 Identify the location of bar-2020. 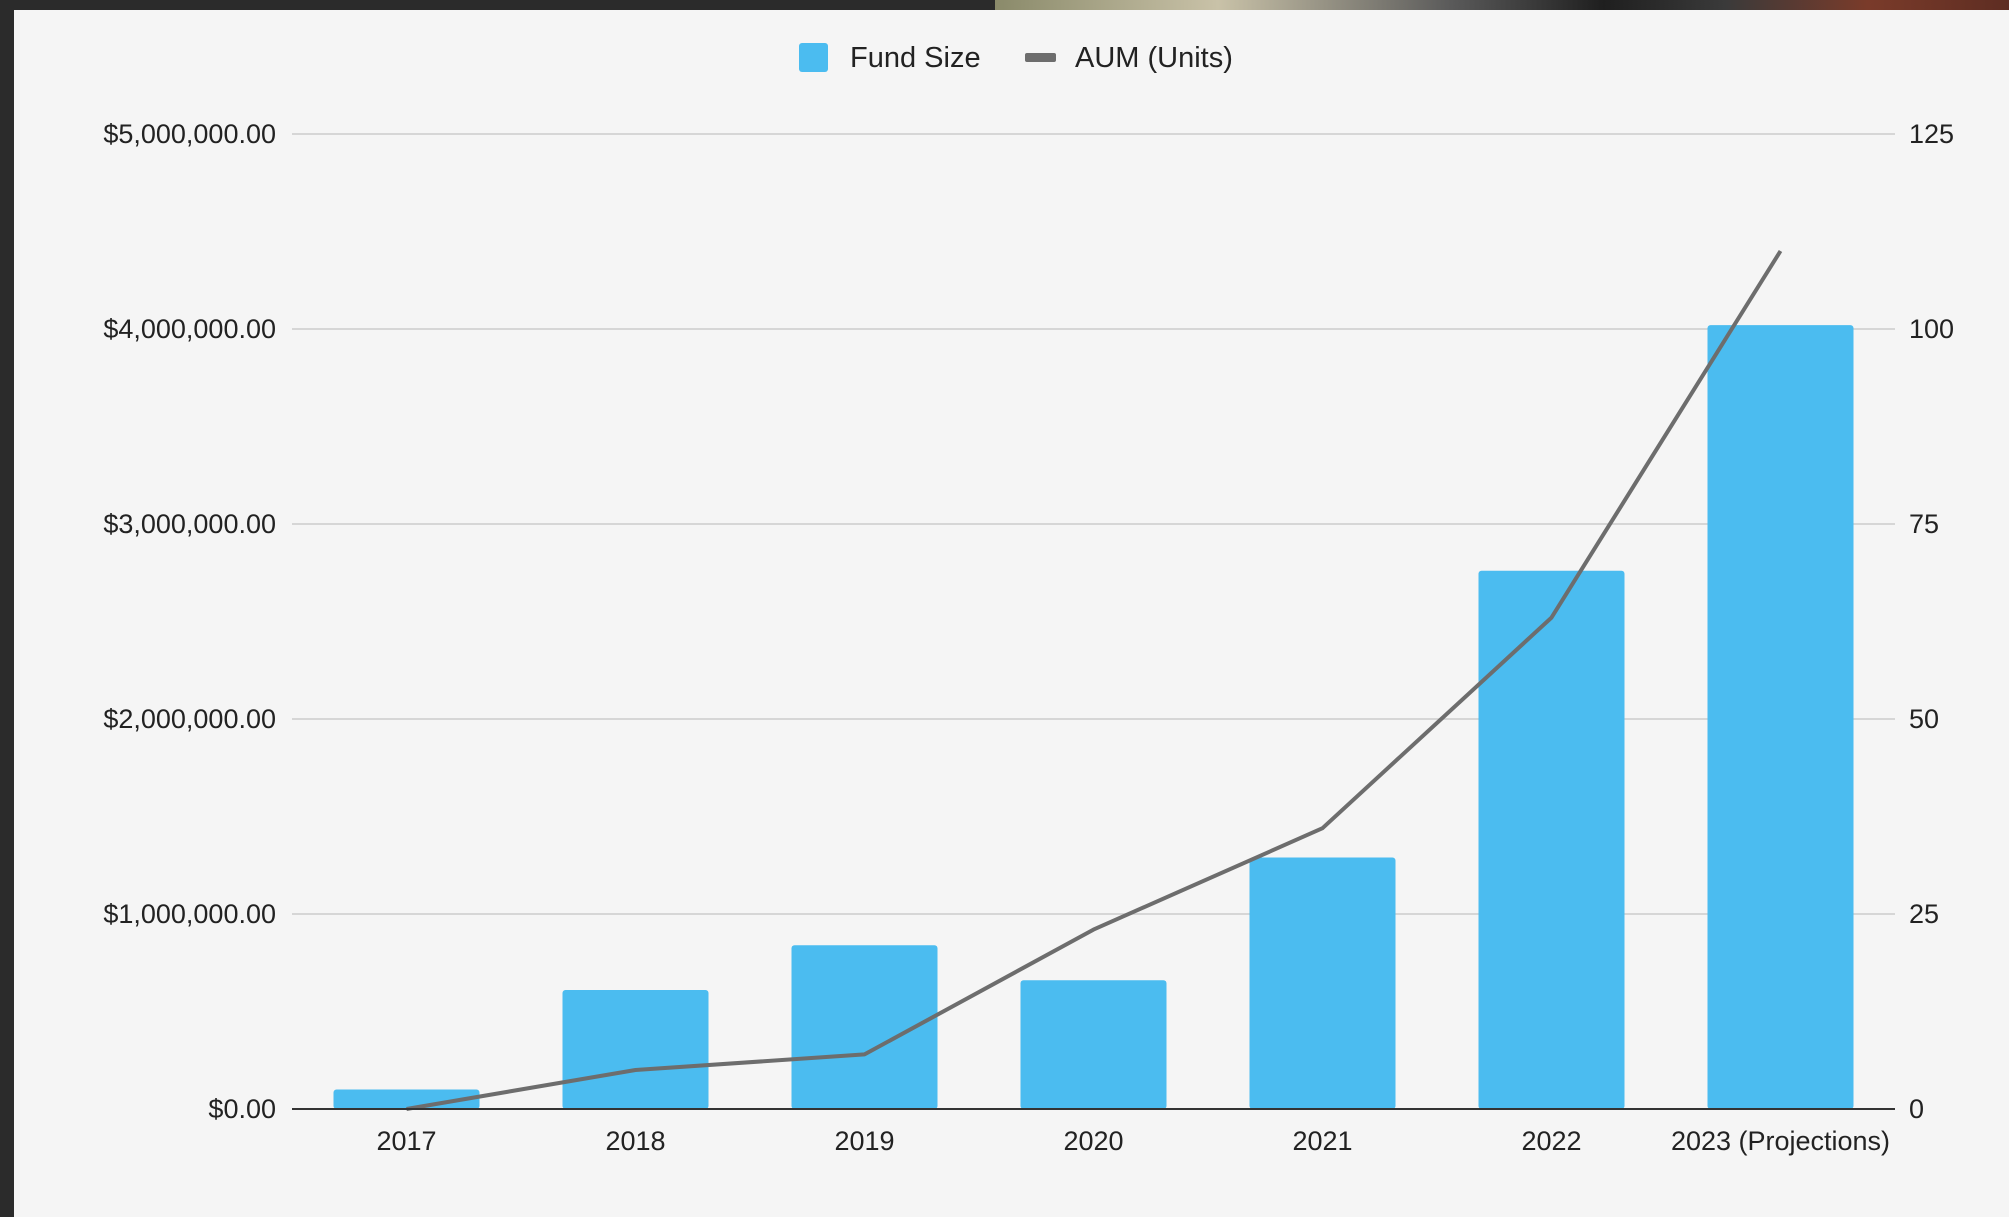
(1093, 1044).